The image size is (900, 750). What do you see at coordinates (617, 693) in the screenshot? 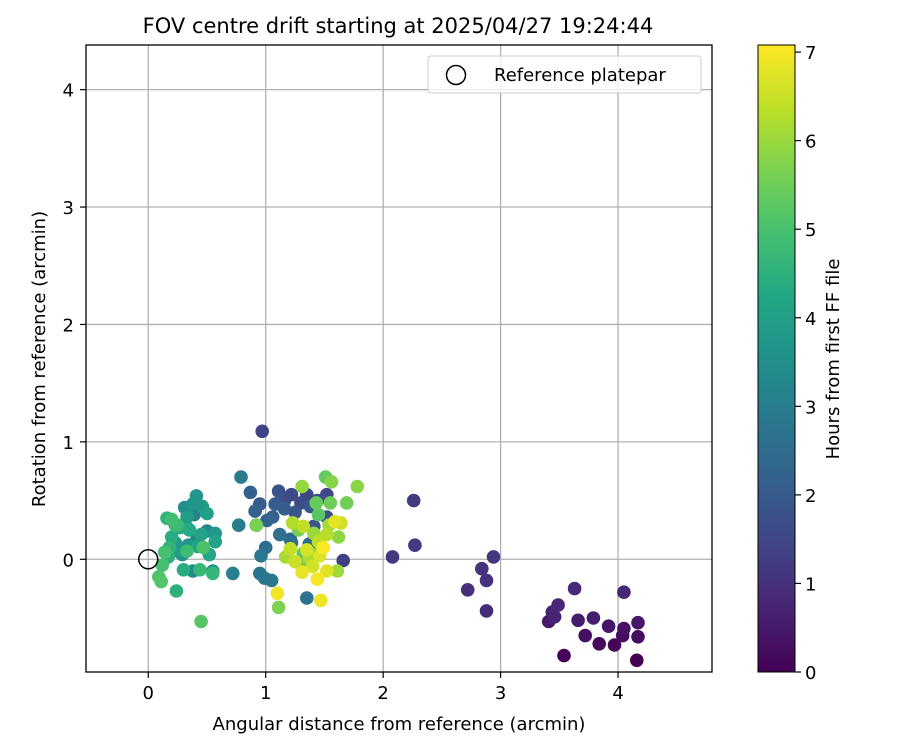
I see `x-tick-label: 4` at bounding box center [617, 693].